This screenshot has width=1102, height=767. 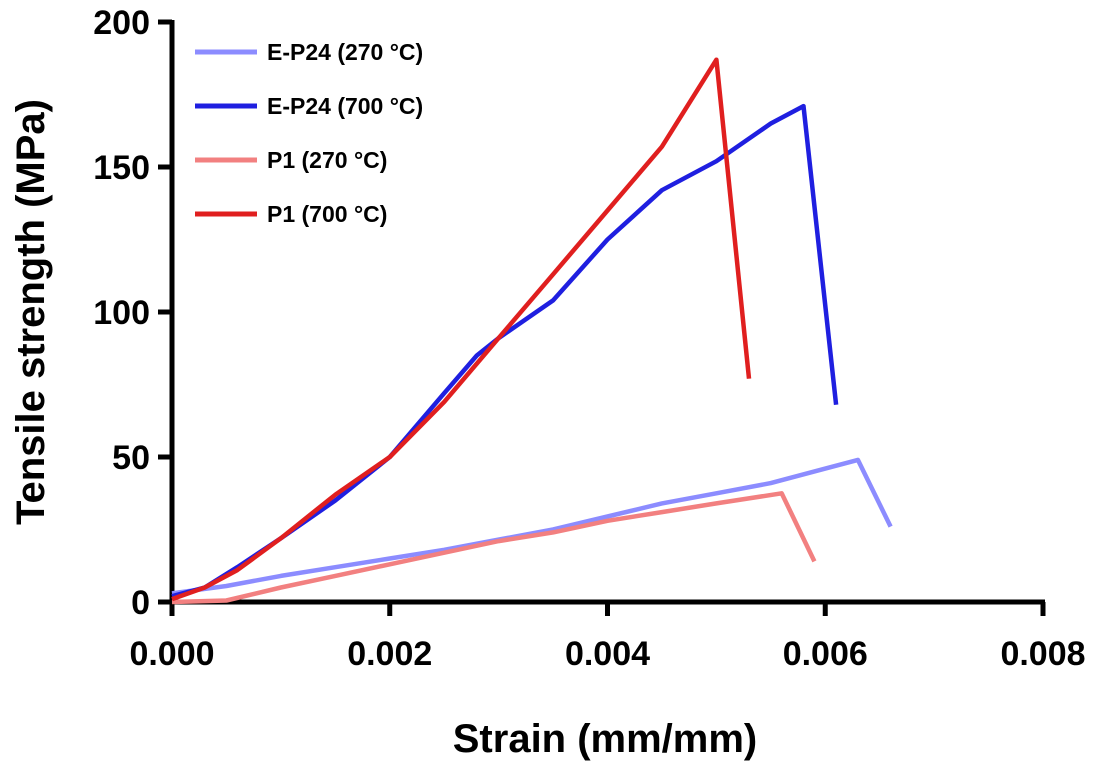 I want to click on y-axis-title: Tensile strength (MPa), so click(x=31, y=312).